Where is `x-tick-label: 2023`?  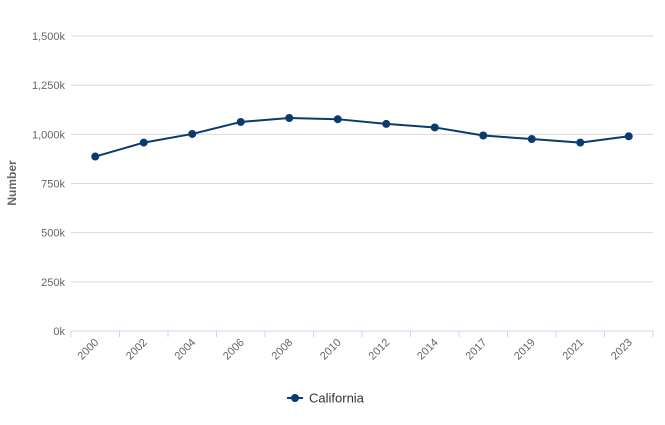
x-tick-label: 2023 is located at coordinates (622, 350).